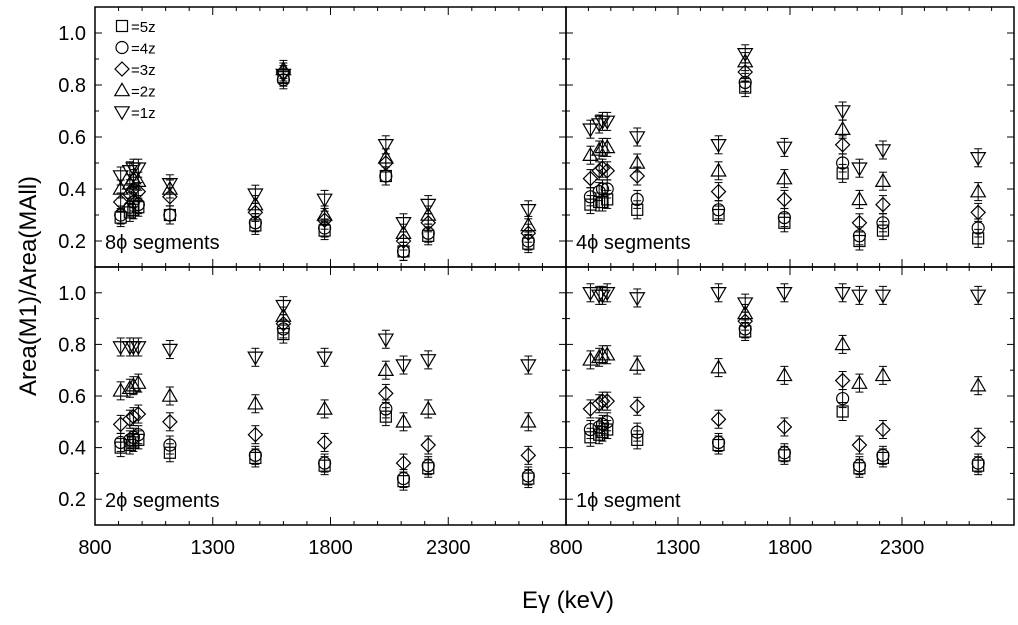 The image size is (1018, 625). I want to click on panel-label: 2ϕ segments, so click(162, 501).